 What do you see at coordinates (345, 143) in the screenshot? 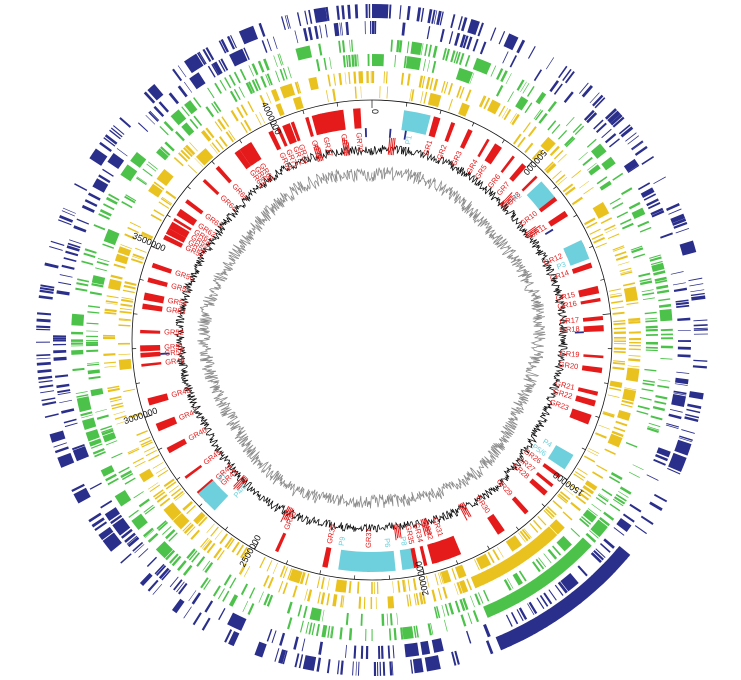
I see `genomic-island-label: GR78` at bounding box center [345, 143].